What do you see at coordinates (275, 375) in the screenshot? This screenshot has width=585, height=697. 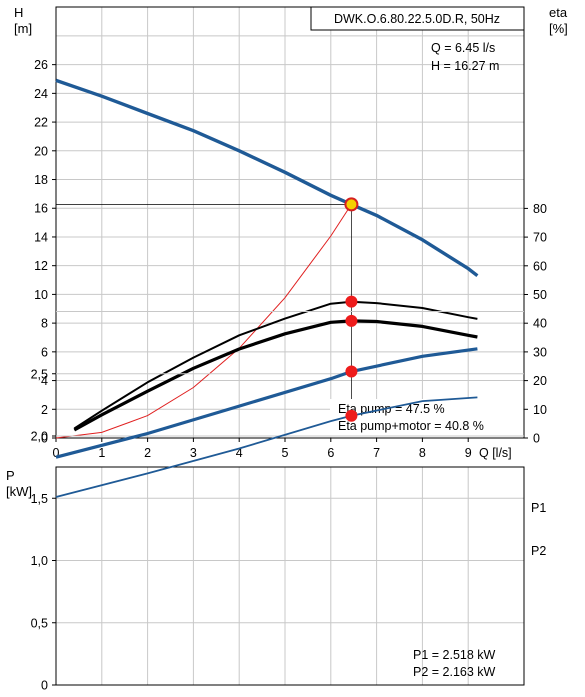 I see `eta-pump-motor-curve-line` at bounding box center [275, 375].